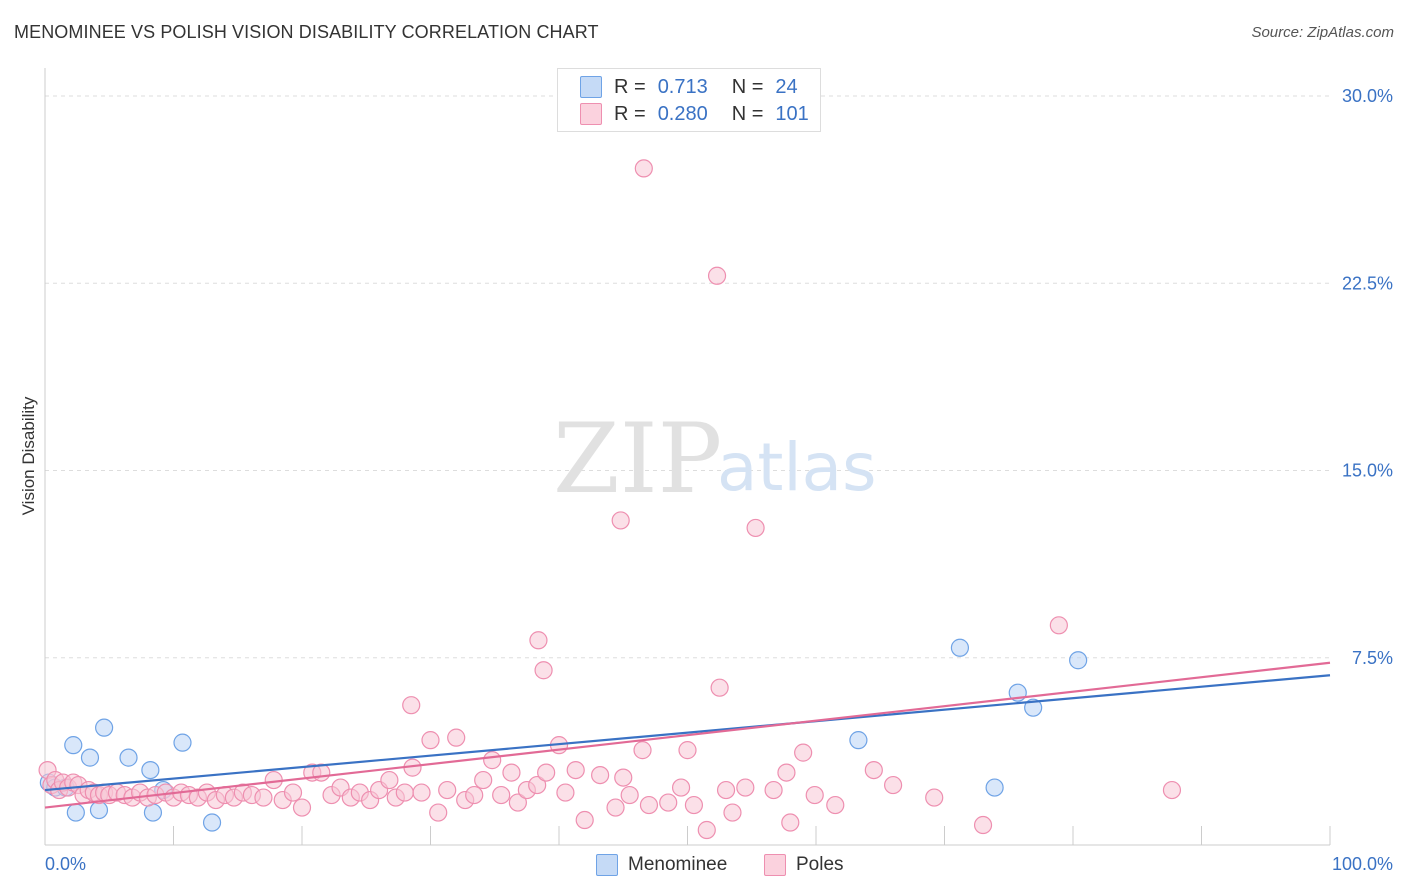 The image size is (1406, 892). I want to click on bottom-legend-label-menominee: Menominee, so click(678, 864).